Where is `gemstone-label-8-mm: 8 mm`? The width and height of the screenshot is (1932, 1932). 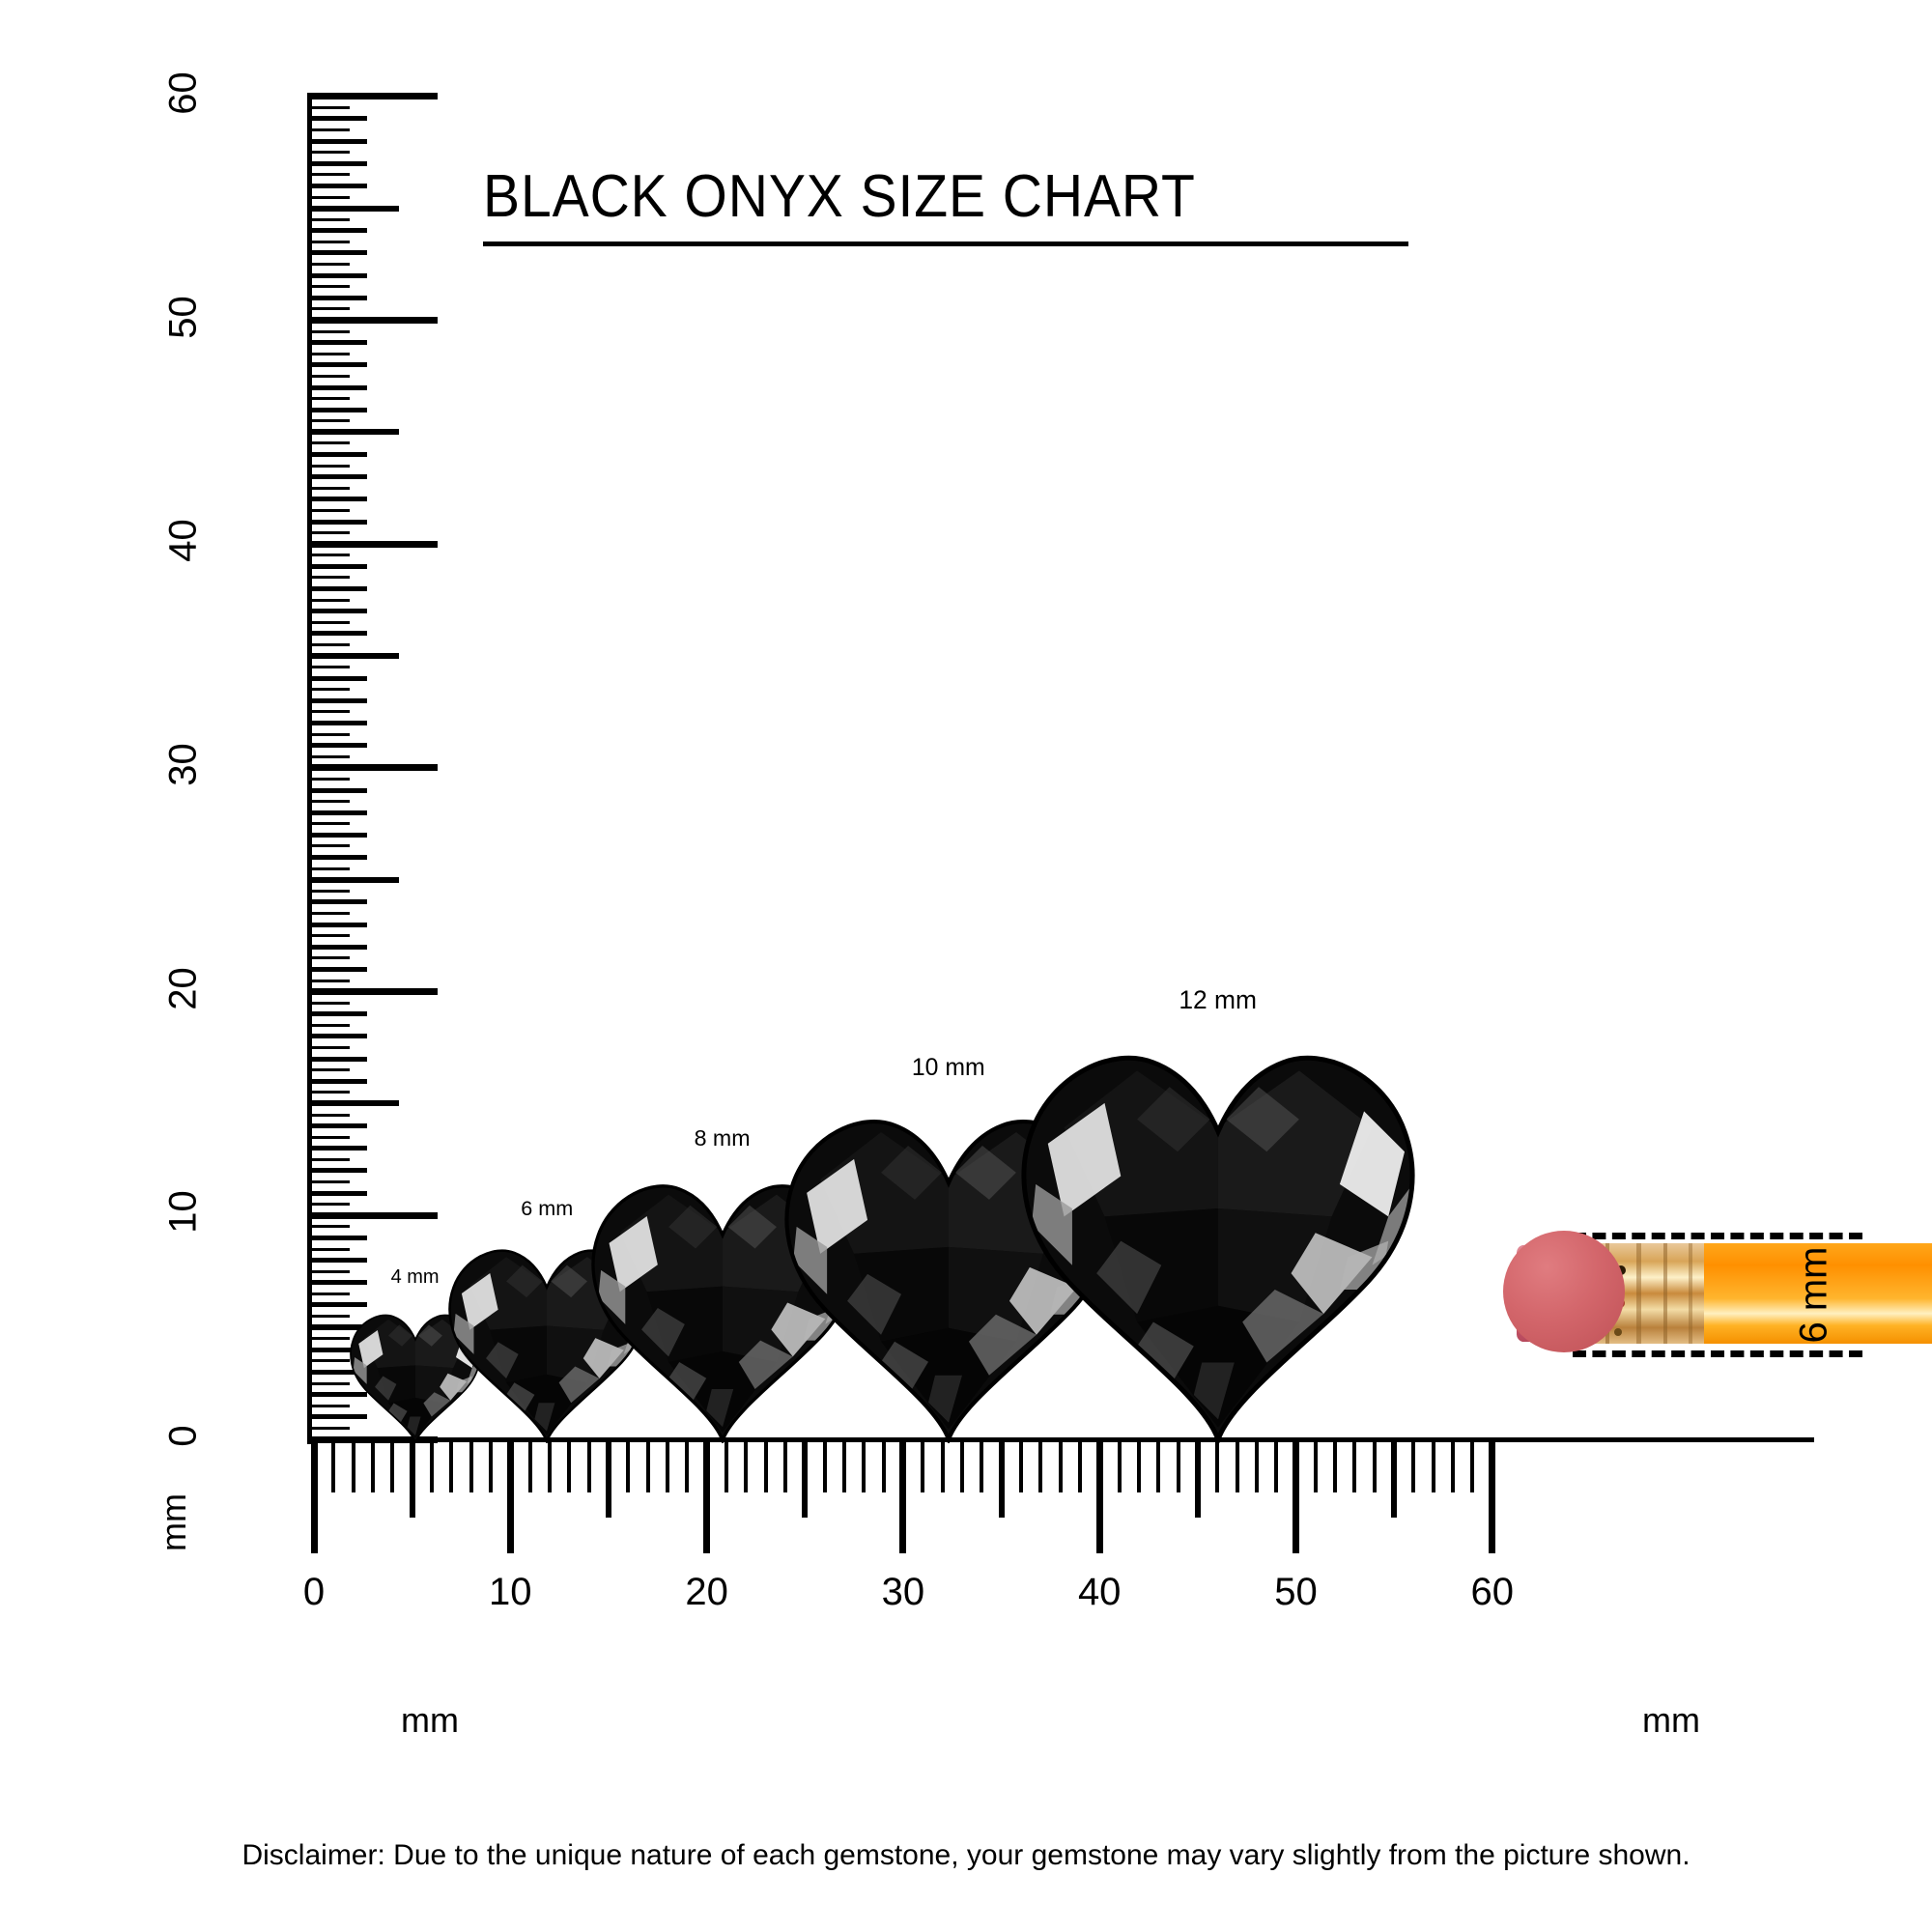
gemstone-label-8-mm: 8 mm is located at coordinates (722, 1138).